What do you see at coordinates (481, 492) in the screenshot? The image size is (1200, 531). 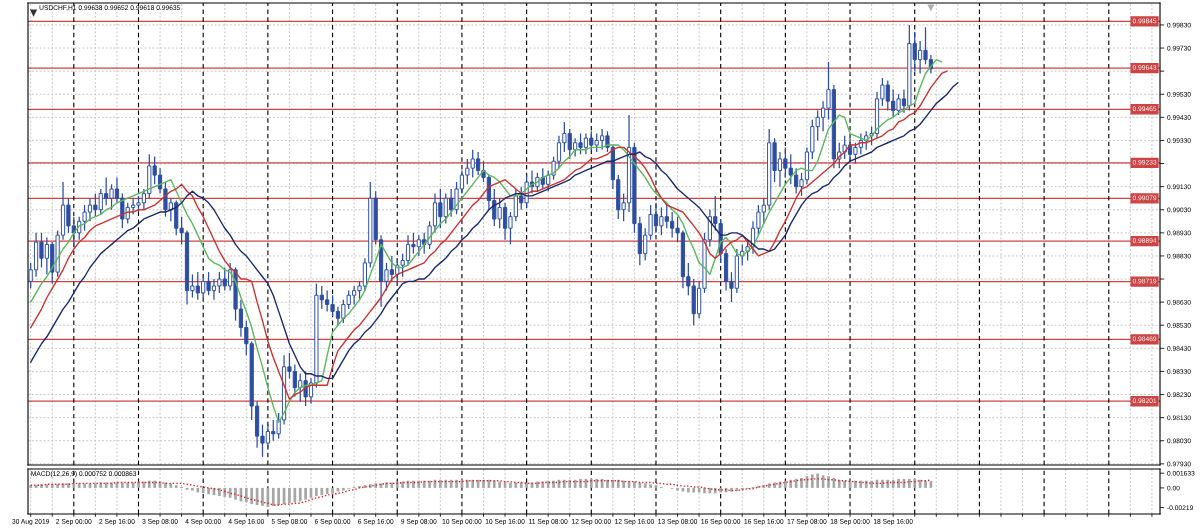 I see `line-series` at bounding box center [481, 492].